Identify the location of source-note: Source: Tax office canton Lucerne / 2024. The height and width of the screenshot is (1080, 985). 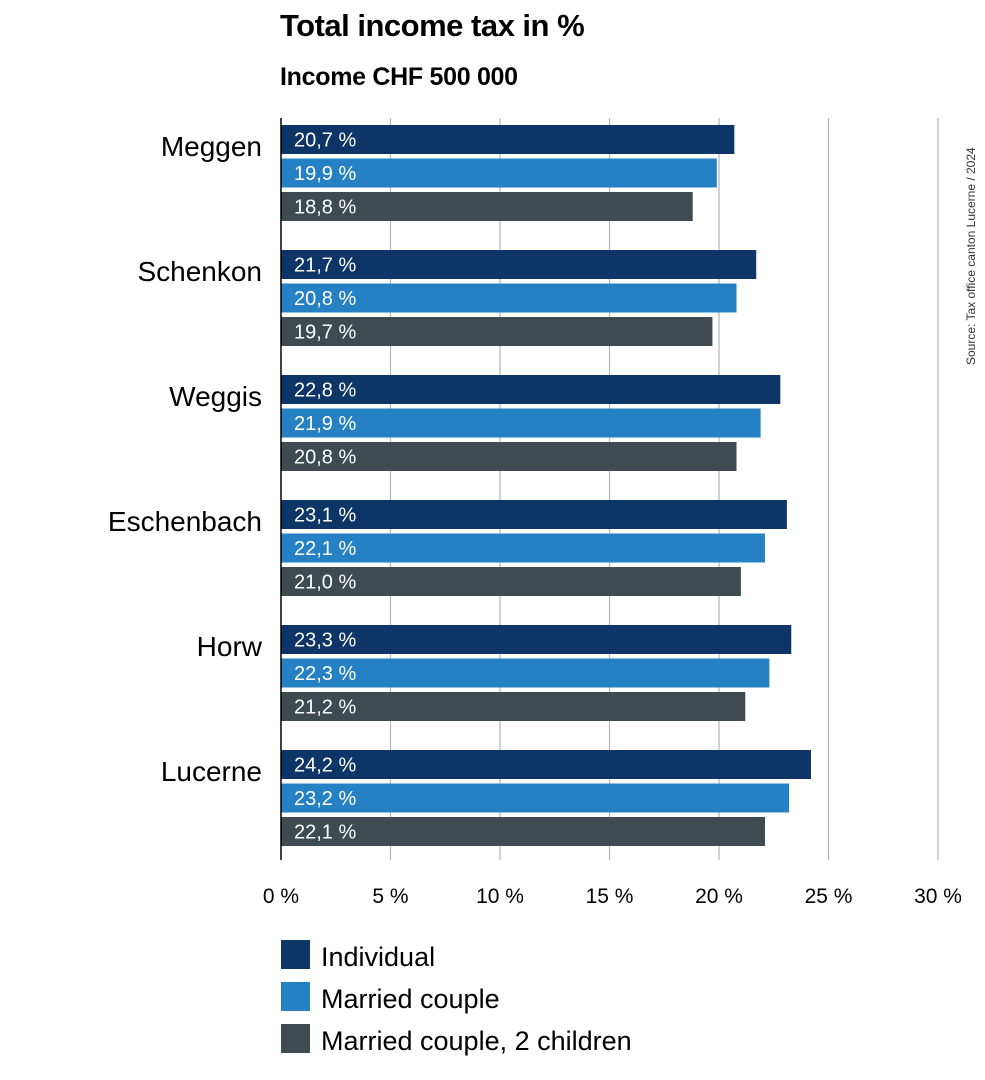
(971, 256).